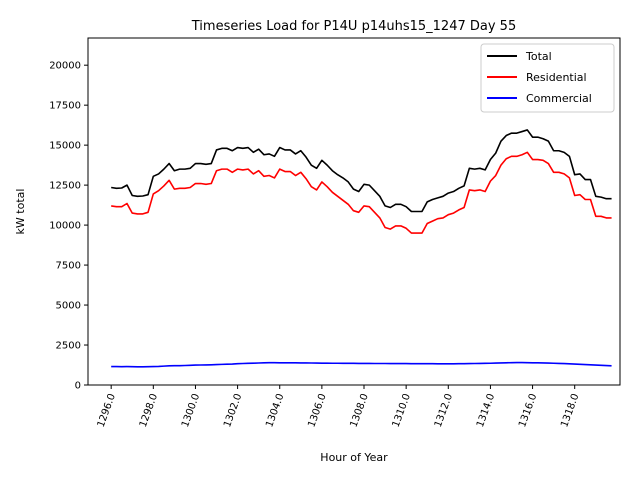  Describe the element at coordinates (360, 410) in the screenshot. I see `x-tick-label: 1308.0` at that location.